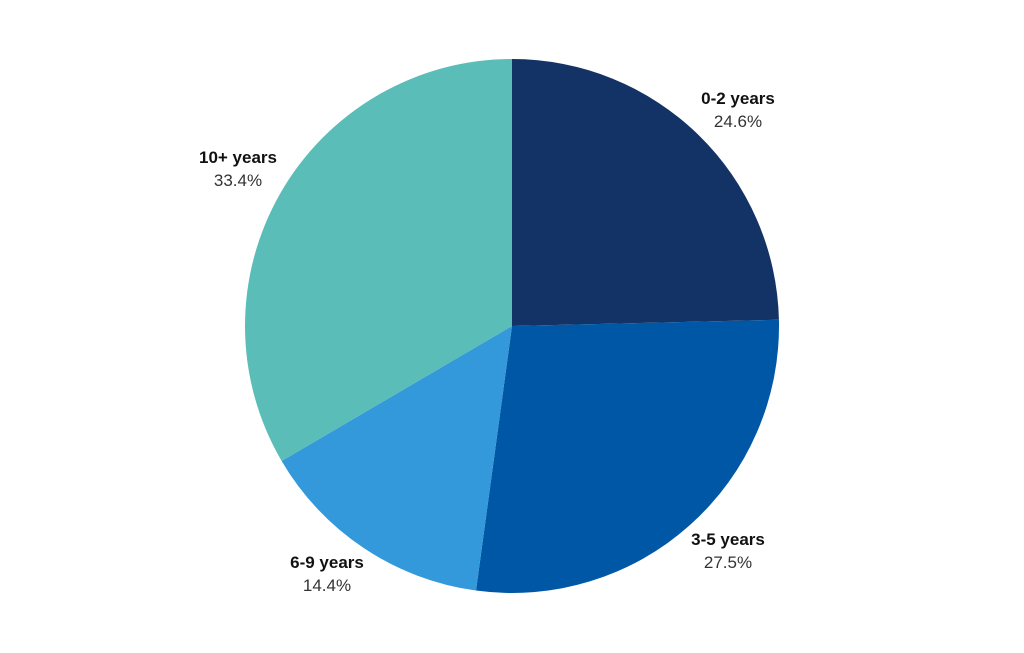 The height and width of the screenshot is (653, 1024). Describe the element at coordinates (728, 539) in the screenshot. I see `slice-label: 3-5 years` at that location.